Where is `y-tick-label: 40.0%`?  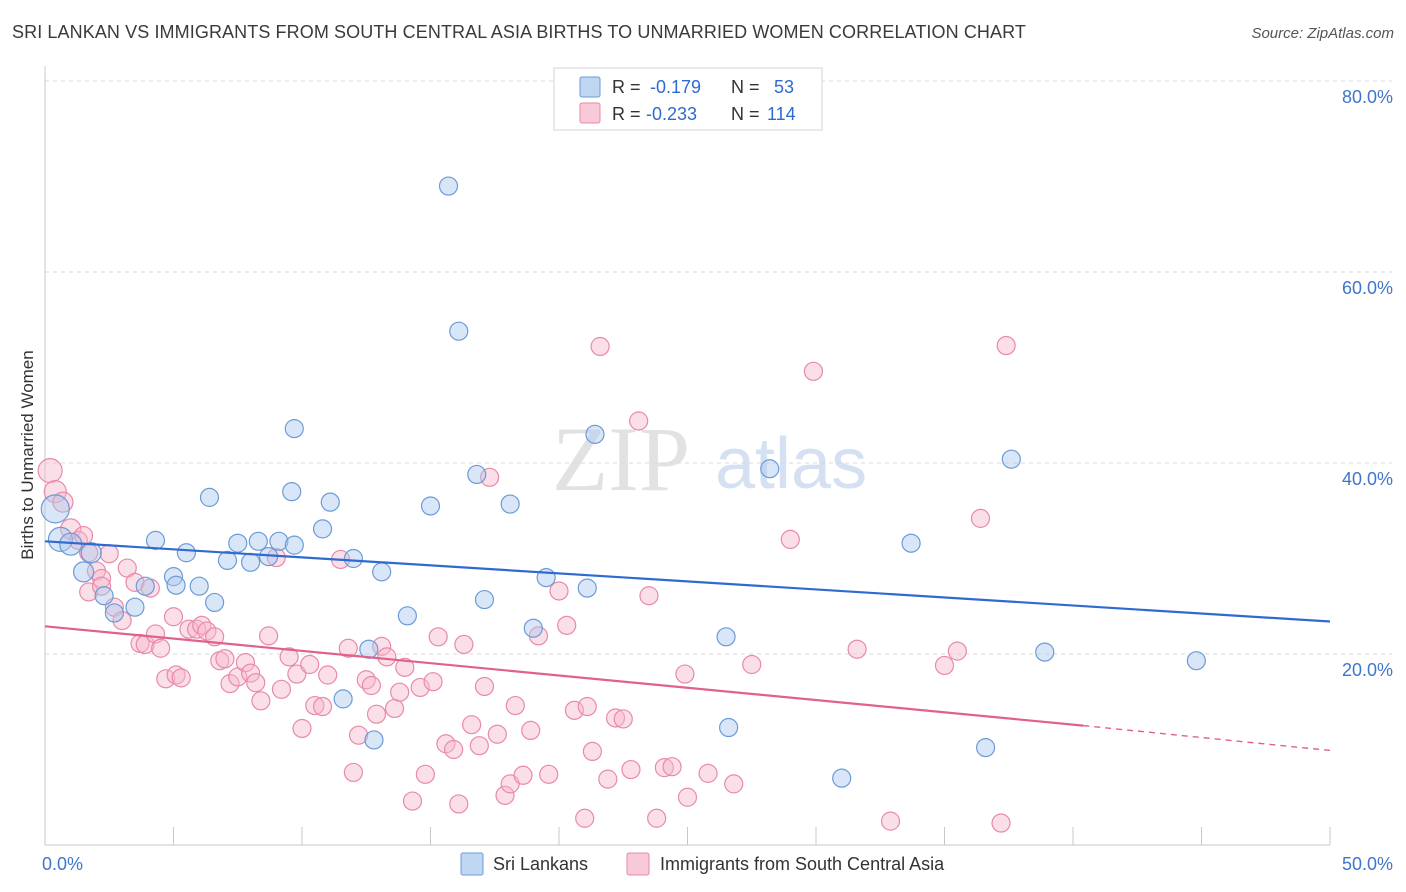 y-tick-label: 40.0% is located at coordinates (1367, 479).